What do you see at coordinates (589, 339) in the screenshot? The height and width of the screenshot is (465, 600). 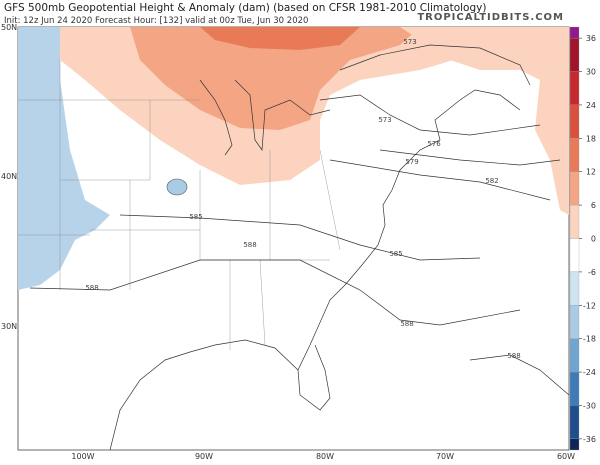 I see `colorbar-label: -18` at bounding box center [589, 339].